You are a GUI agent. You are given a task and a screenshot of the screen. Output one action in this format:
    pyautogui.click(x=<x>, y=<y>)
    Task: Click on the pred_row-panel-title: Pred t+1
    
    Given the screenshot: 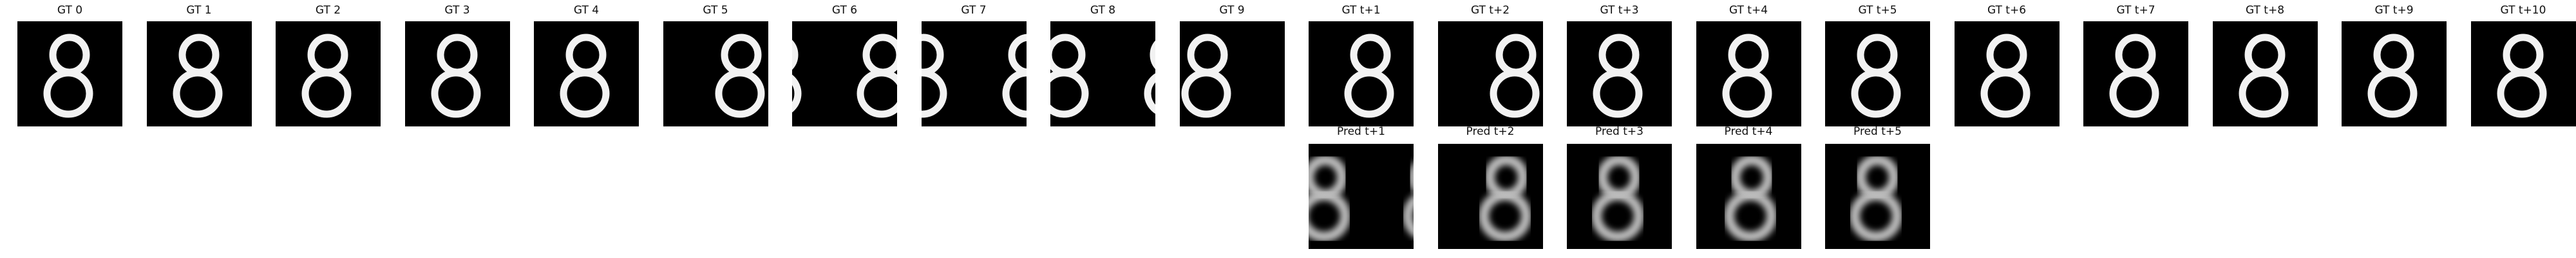 What is the action you would take?
    pyautogui.click(x=1361, y=131)
    